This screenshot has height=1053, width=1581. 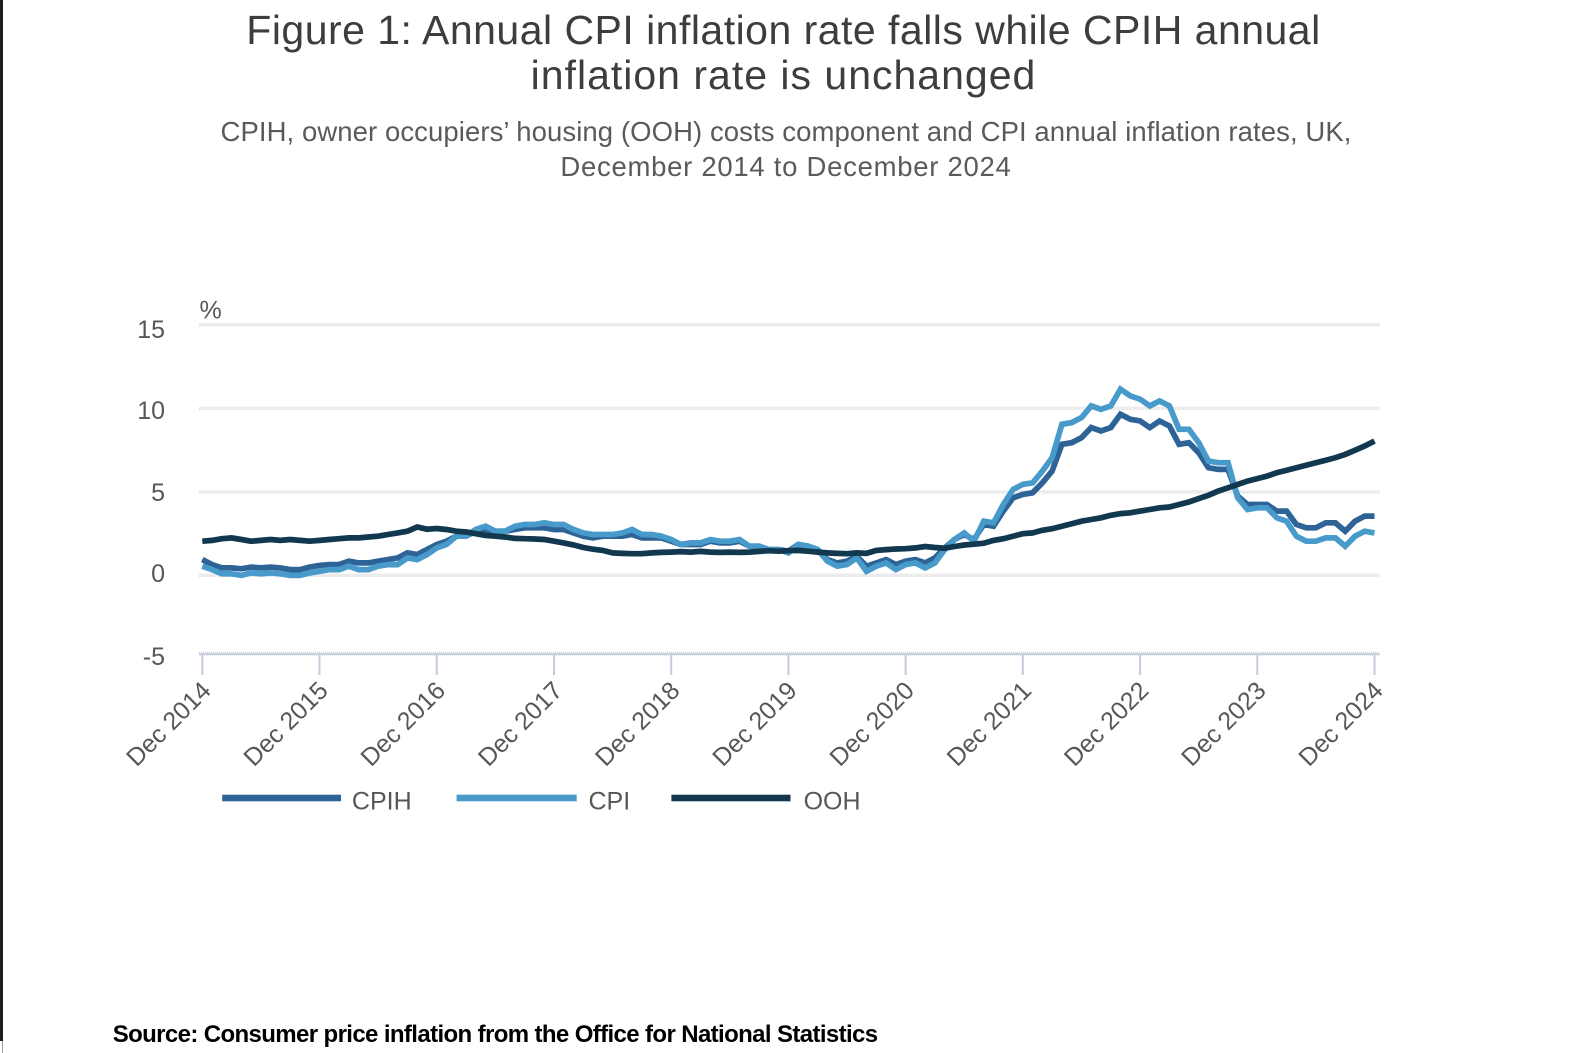 What do you see at coordinates (754, 723) in the screenshot?
I see `svg-text: Dec 2019` at bounding box center [754, 723].